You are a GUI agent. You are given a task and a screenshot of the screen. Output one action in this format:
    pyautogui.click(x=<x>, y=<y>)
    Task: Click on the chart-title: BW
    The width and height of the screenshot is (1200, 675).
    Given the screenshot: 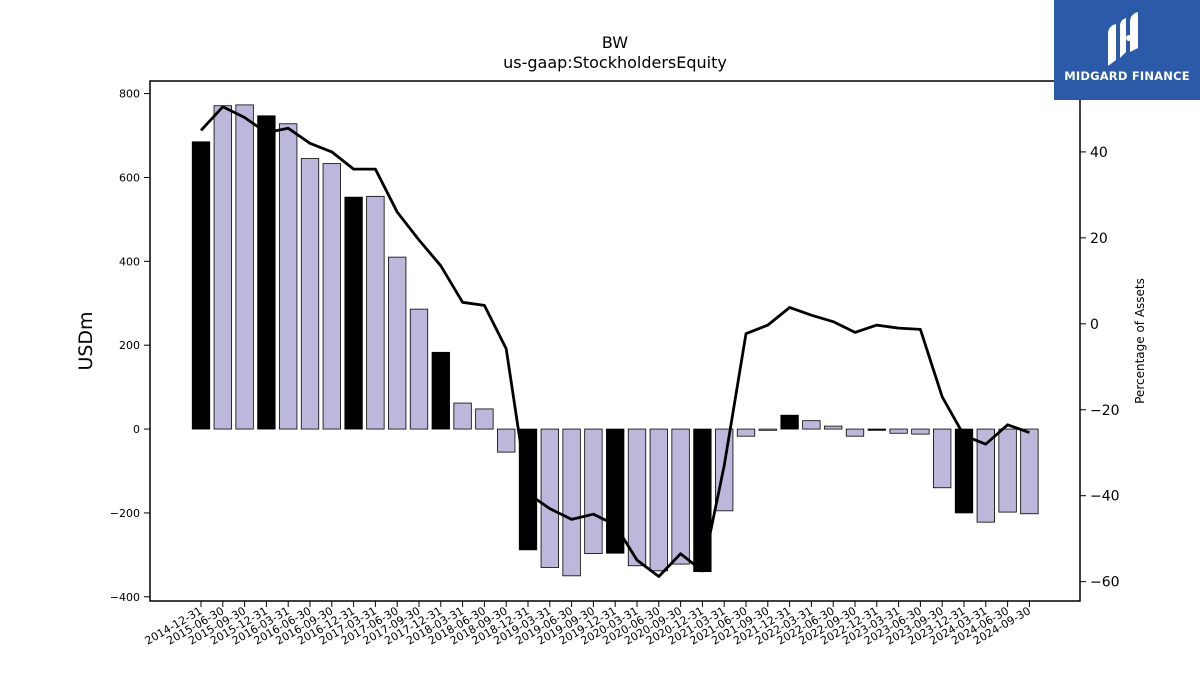 What is the action you would take?
    pyautogui.click(x=615, y=42)
    